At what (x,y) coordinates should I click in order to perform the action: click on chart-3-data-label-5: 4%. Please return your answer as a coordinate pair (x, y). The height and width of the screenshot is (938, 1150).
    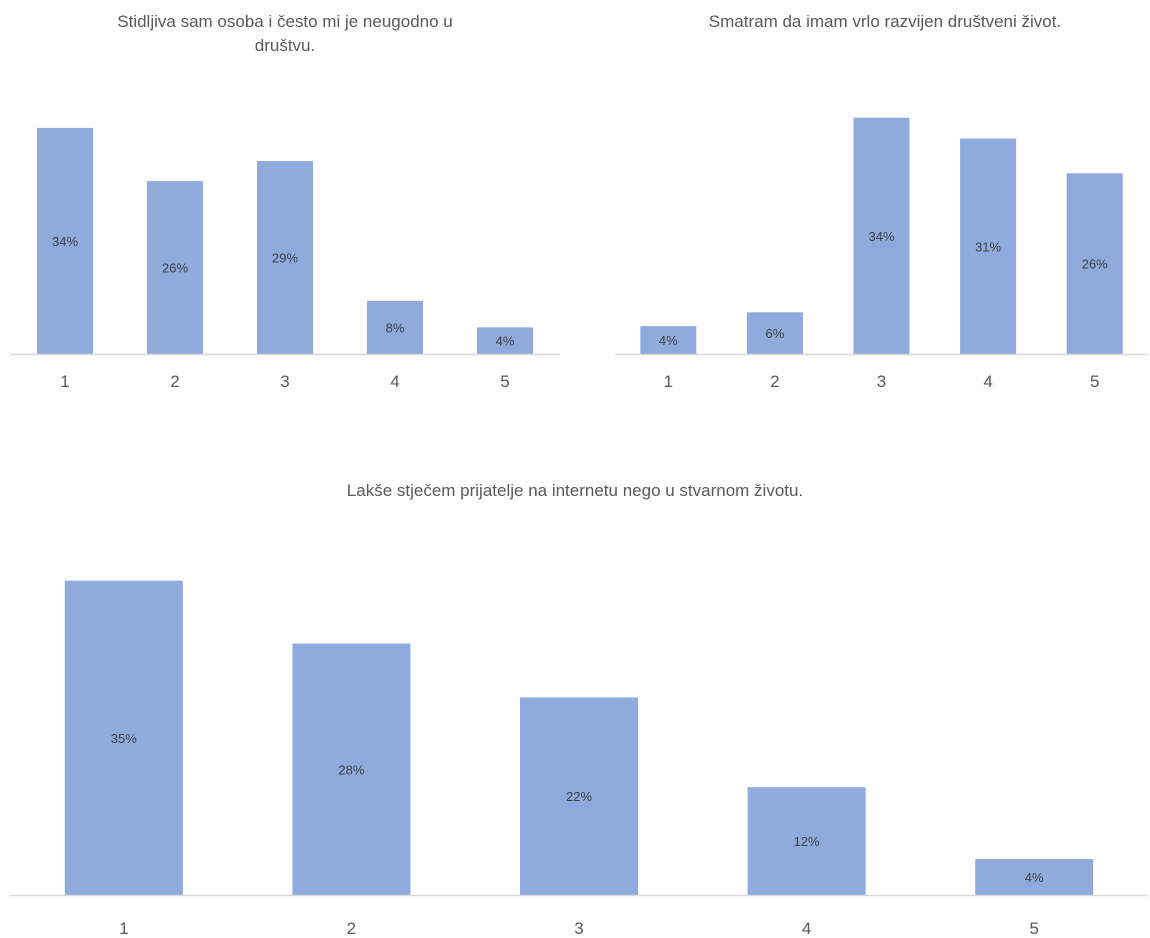
    Looking at the image, I should click on (1034, 877).